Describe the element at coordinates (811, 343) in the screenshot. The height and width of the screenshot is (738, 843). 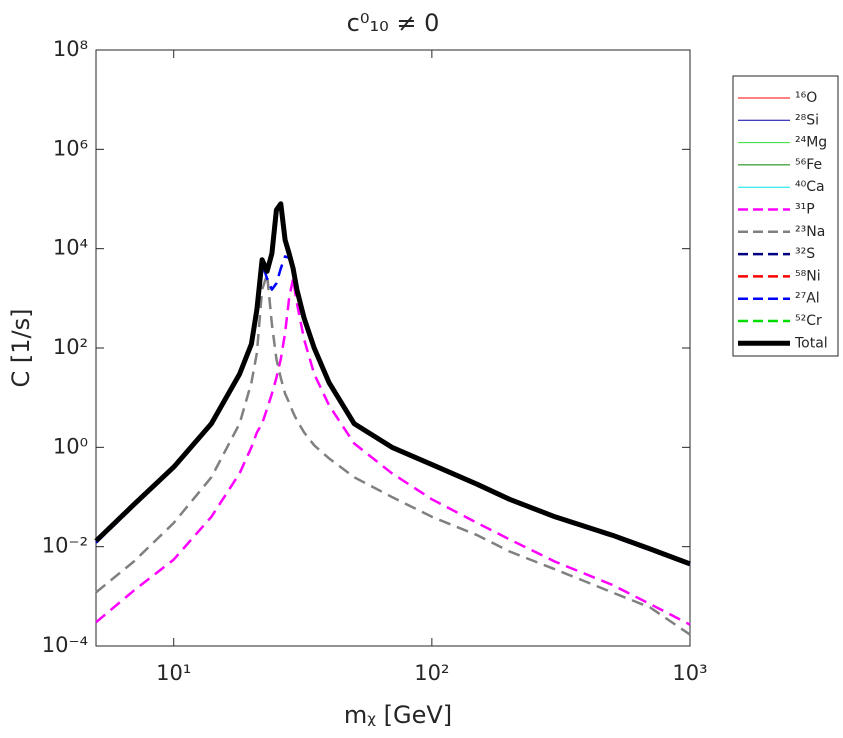
I see `legend-label: Total` at that location.